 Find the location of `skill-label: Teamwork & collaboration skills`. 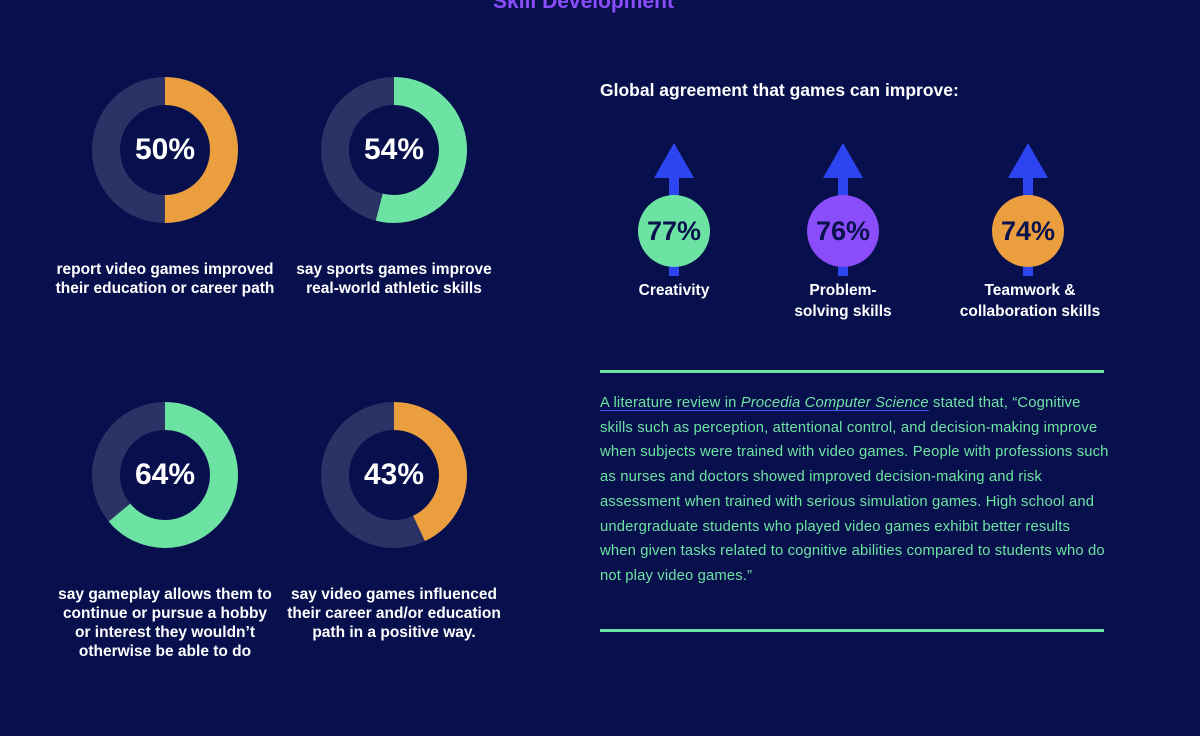

skill-label: Teamwork & collaboration skills is located at coordinates (1030, 301).